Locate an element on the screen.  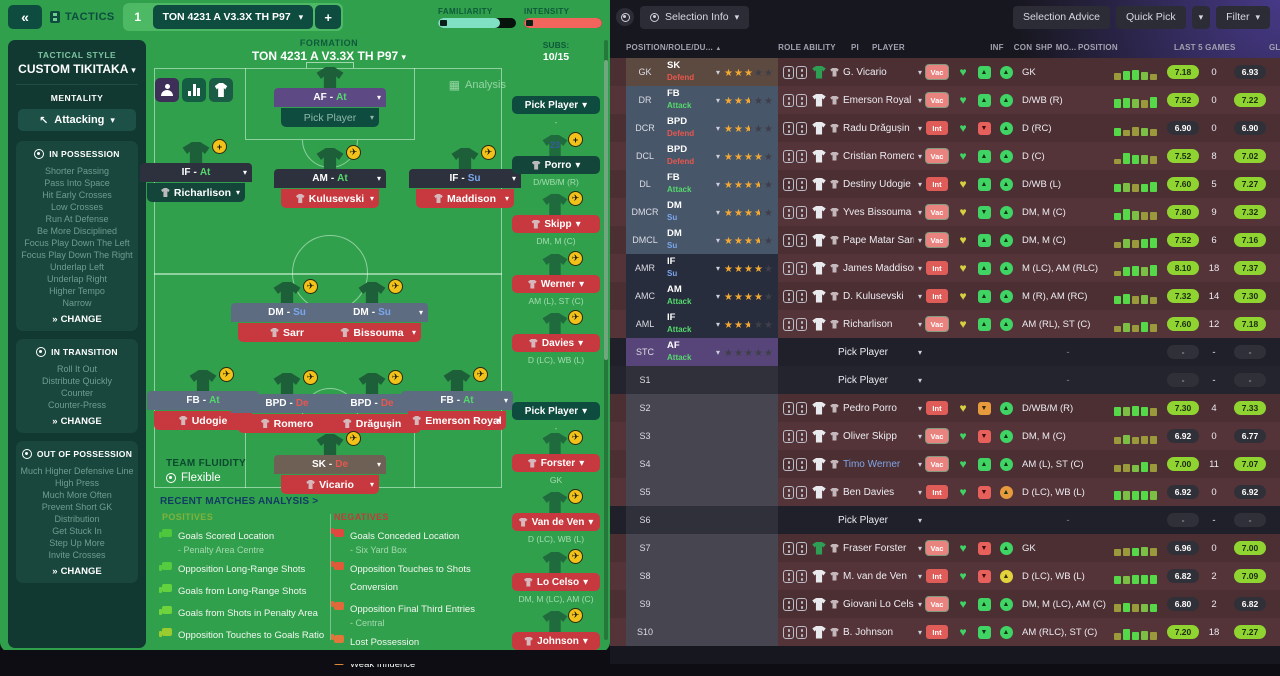
player-view-button is located at coordinates (167, 90).